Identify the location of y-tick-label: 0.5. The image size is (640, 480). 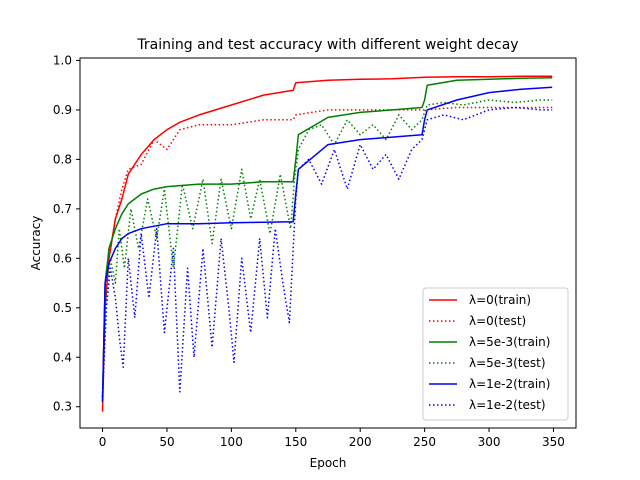
(62, 308).